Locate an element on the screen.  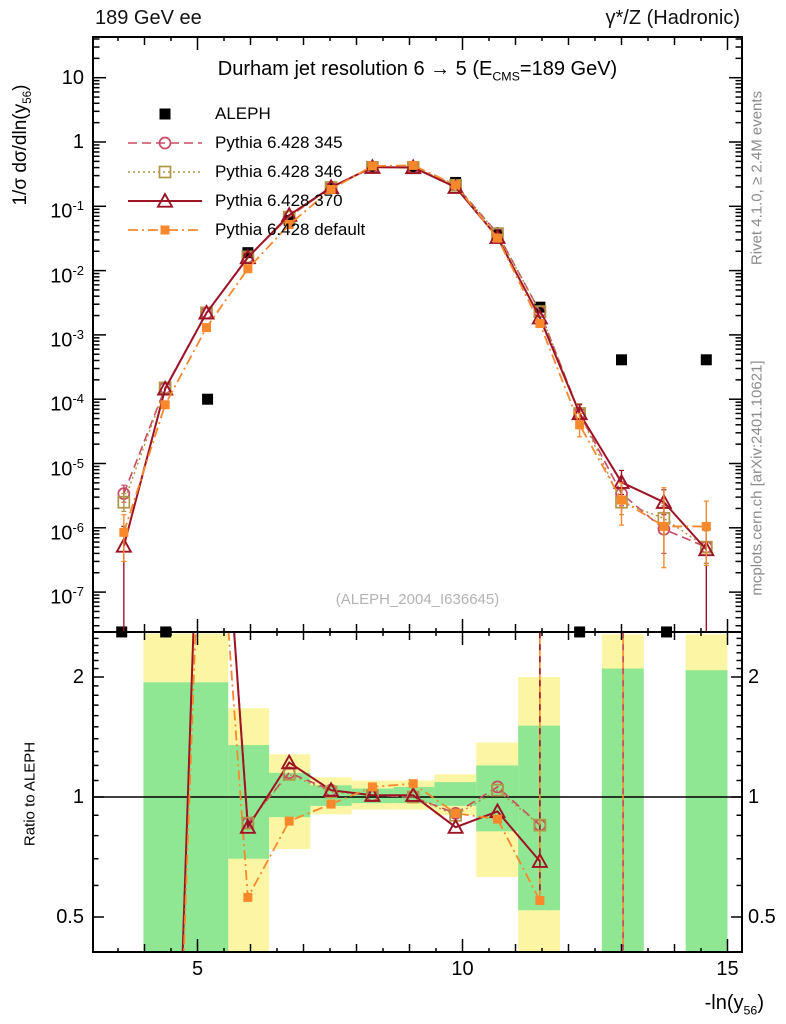
legend-item-p370: Pythia 6.428 370 is located at coordinates (245, 200).